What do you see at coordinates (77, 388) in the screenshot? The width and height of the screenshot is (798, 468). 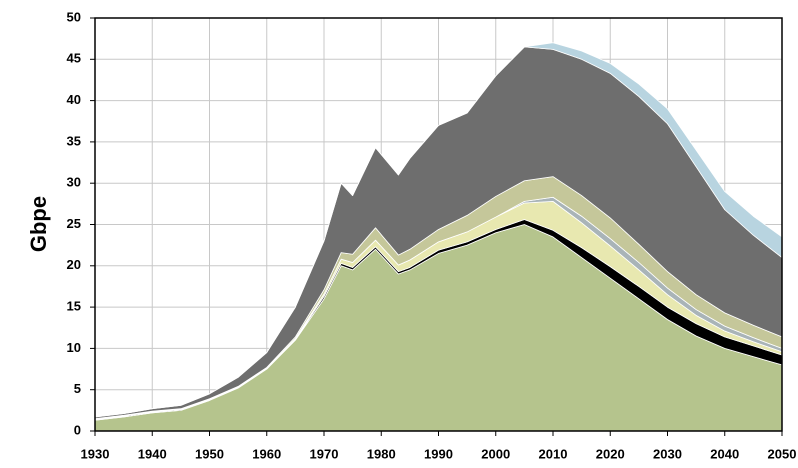 I see `y-tick-label: 5` at bounding box center [77, 388].